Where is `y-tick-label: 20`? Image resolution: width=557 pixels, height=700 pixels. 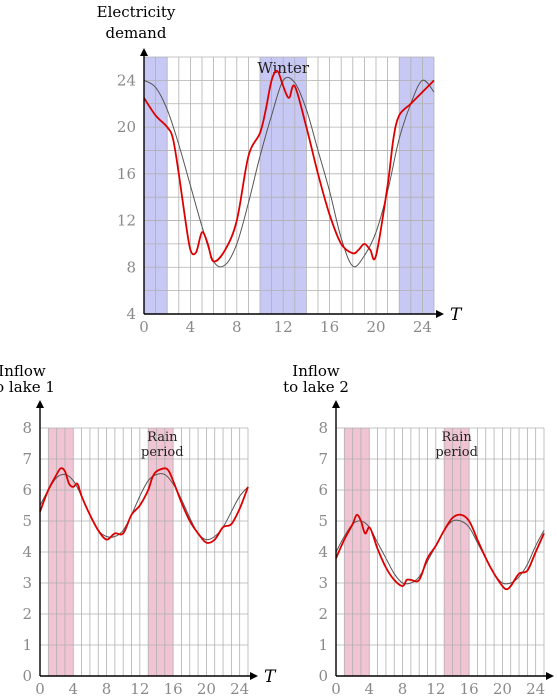 y-tick-label: 20 is located at coordinates (126, 127).